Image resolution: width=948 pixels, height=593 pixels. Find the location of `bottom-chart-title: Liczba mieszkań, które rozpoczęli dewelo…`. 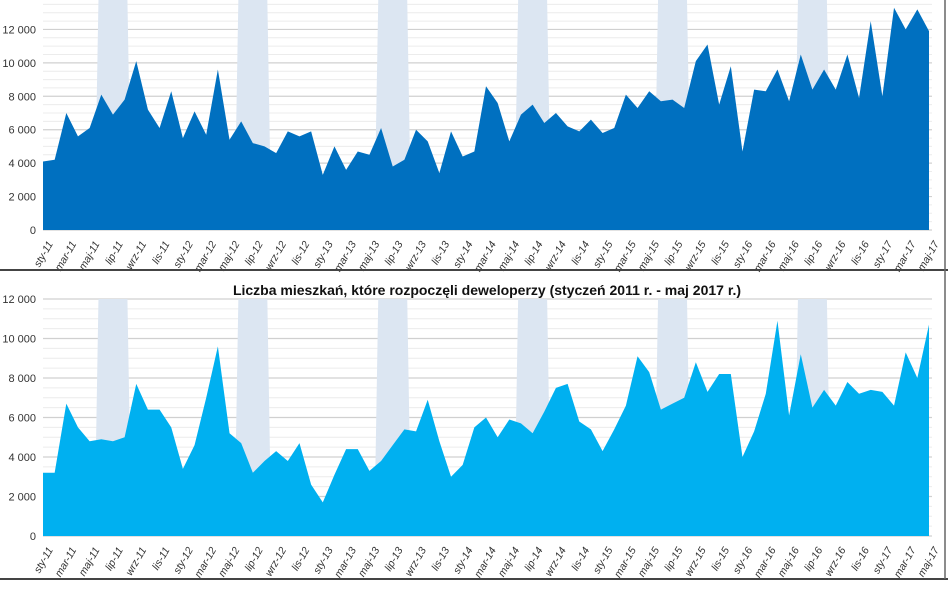

bottom-chart-title: Liczba mieszkań, które rozpoczęli dewelo… is located at coordinates (487, 290).